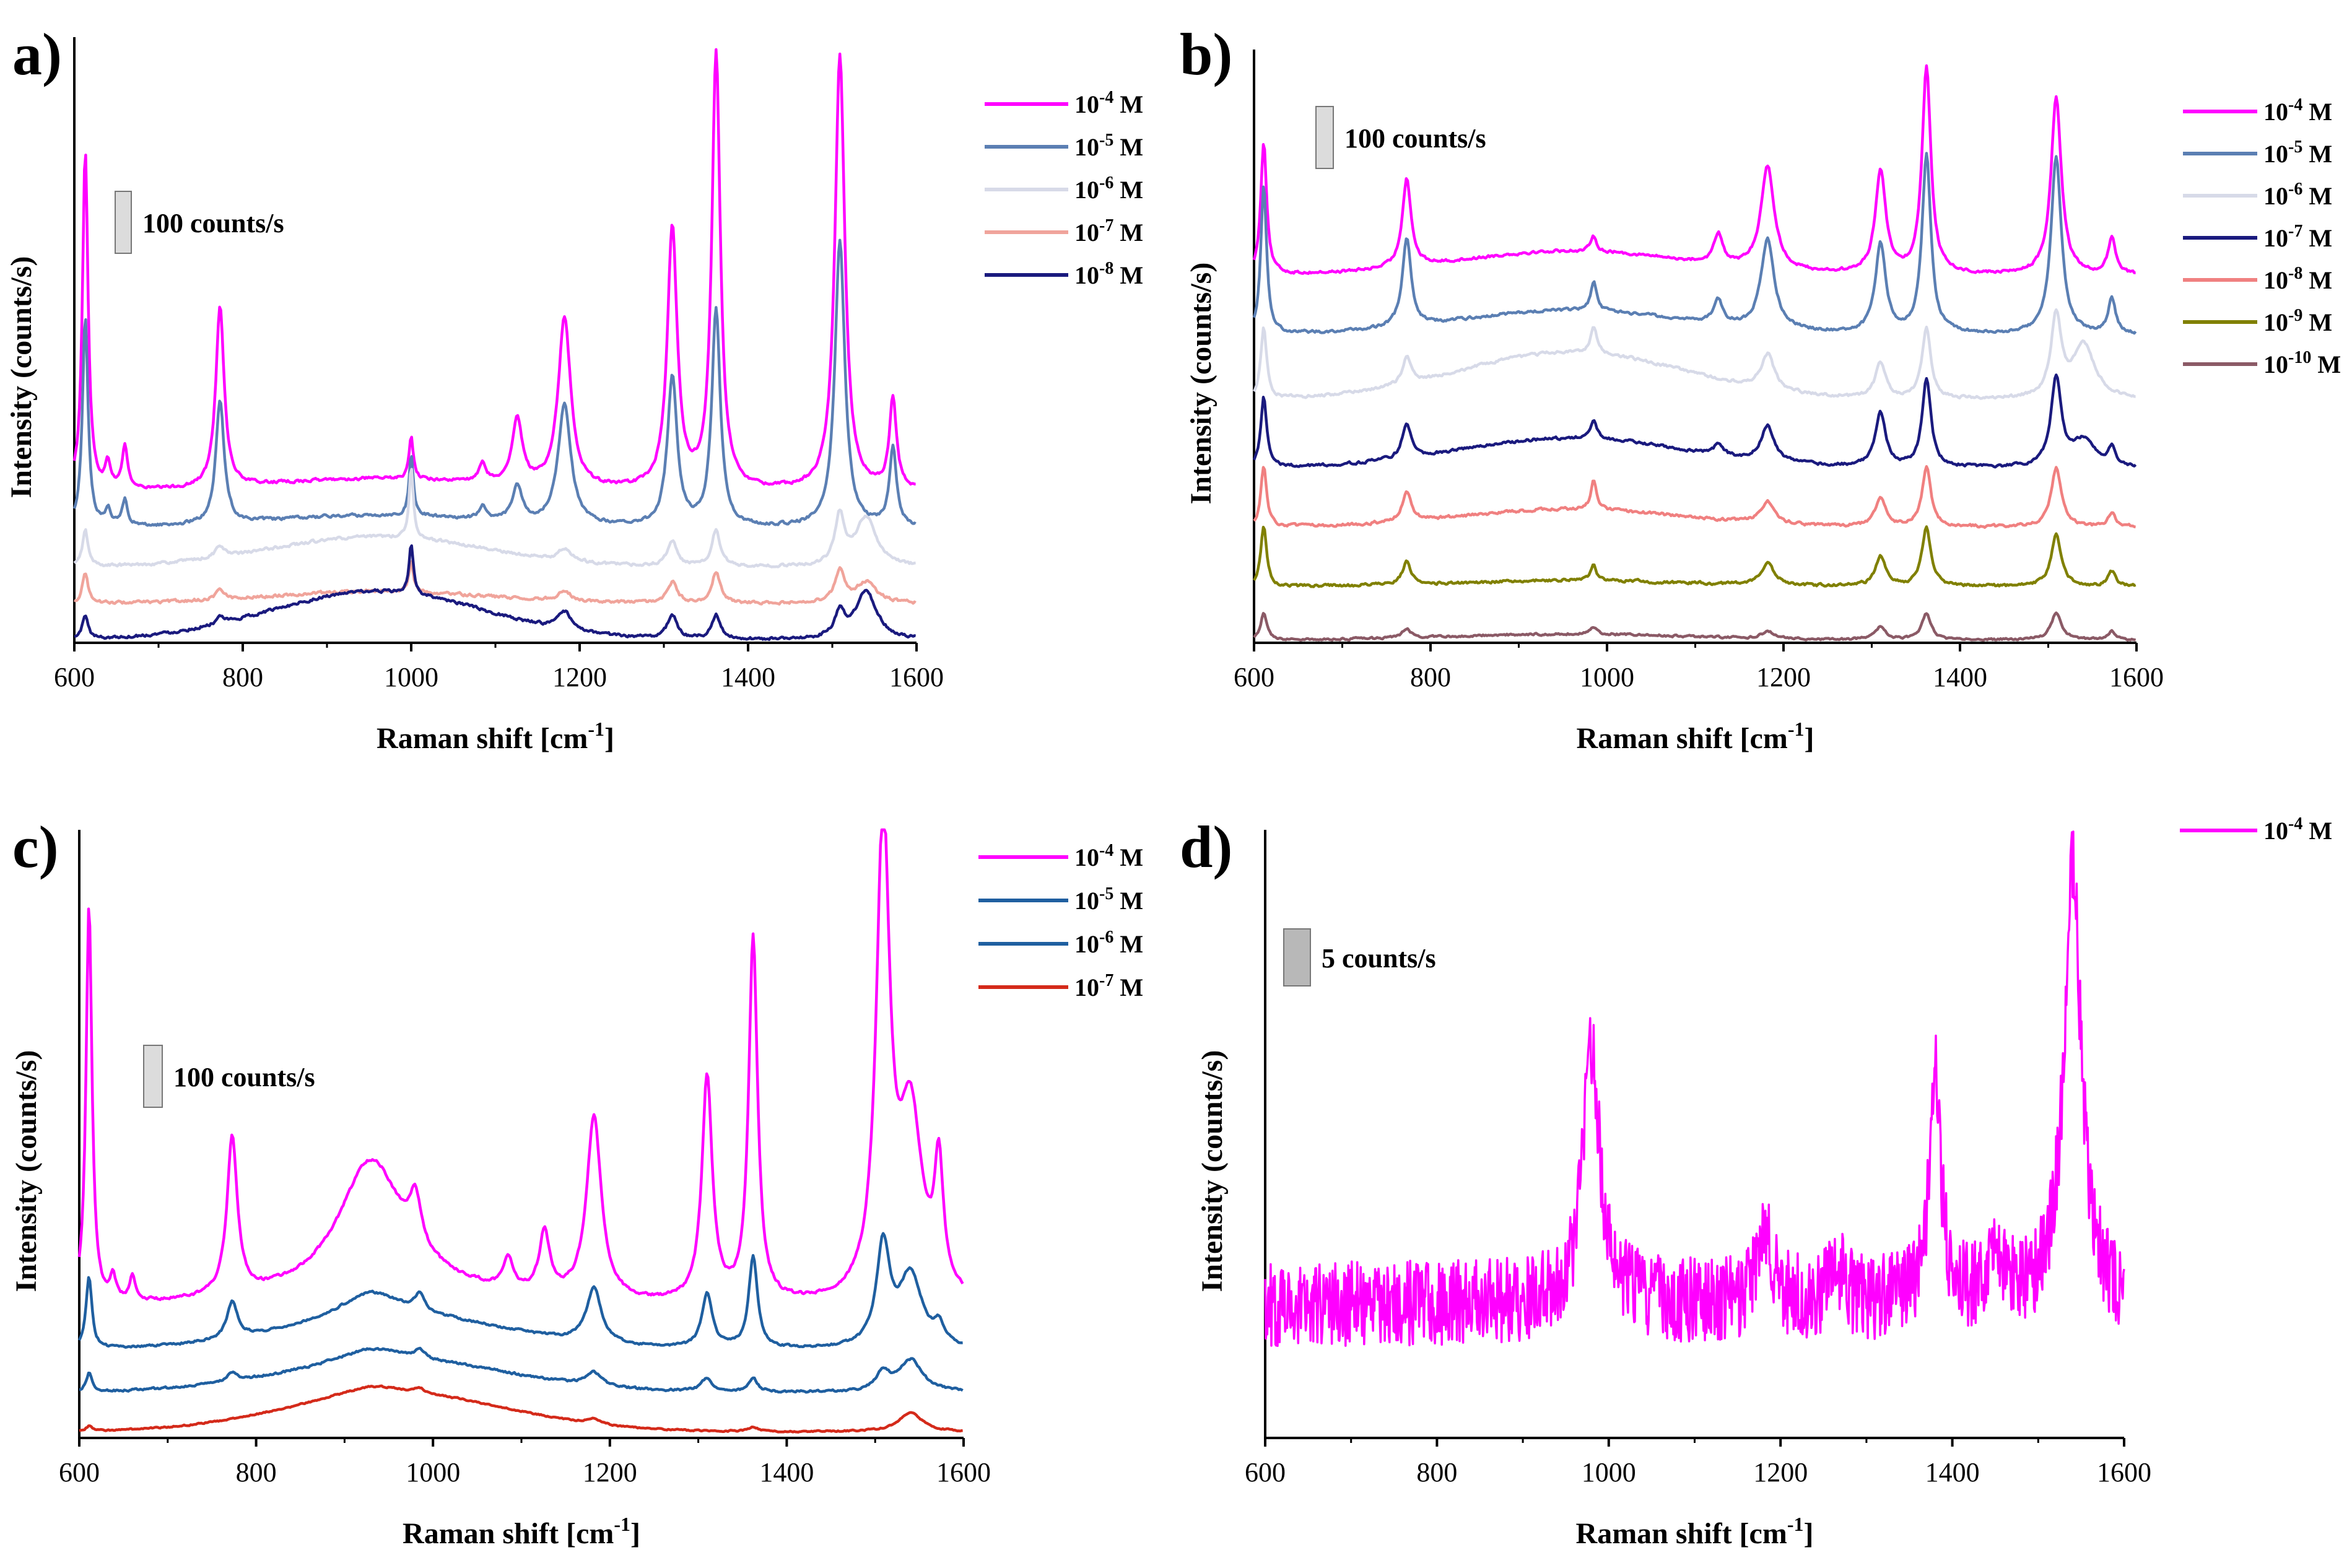  What do you see at coordinates (36, 847) in the screenshot?
I see `panel-label: c)` at bounding box center [36, 847].